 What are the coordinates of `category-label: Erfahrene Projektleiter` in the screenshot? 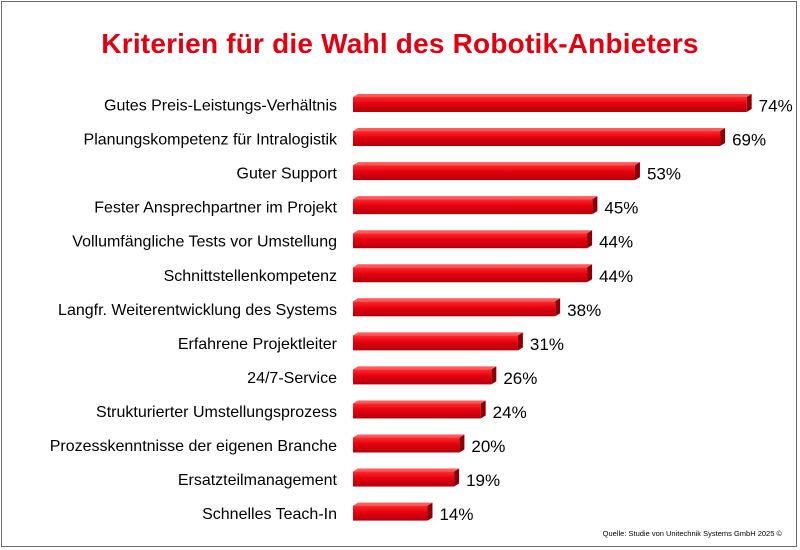 It's located at (258, 344).